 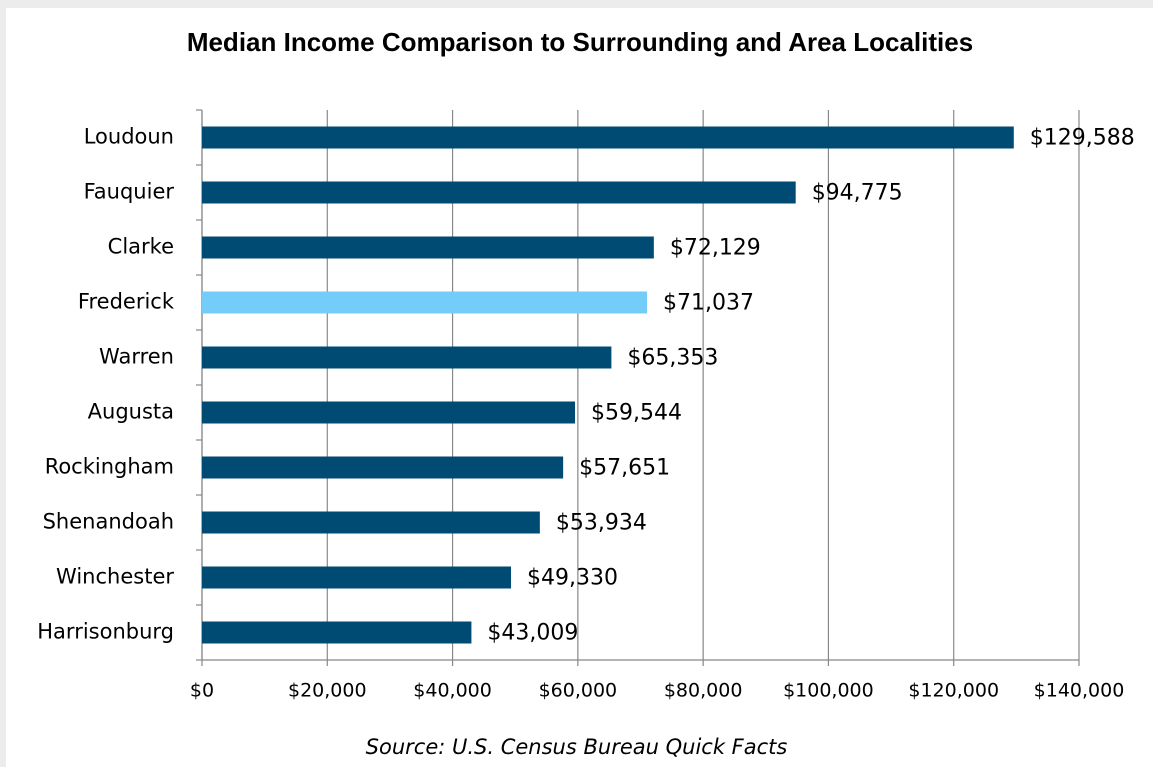 I want to click on x-tick-label: $20,000, so click(x=327, y=691).